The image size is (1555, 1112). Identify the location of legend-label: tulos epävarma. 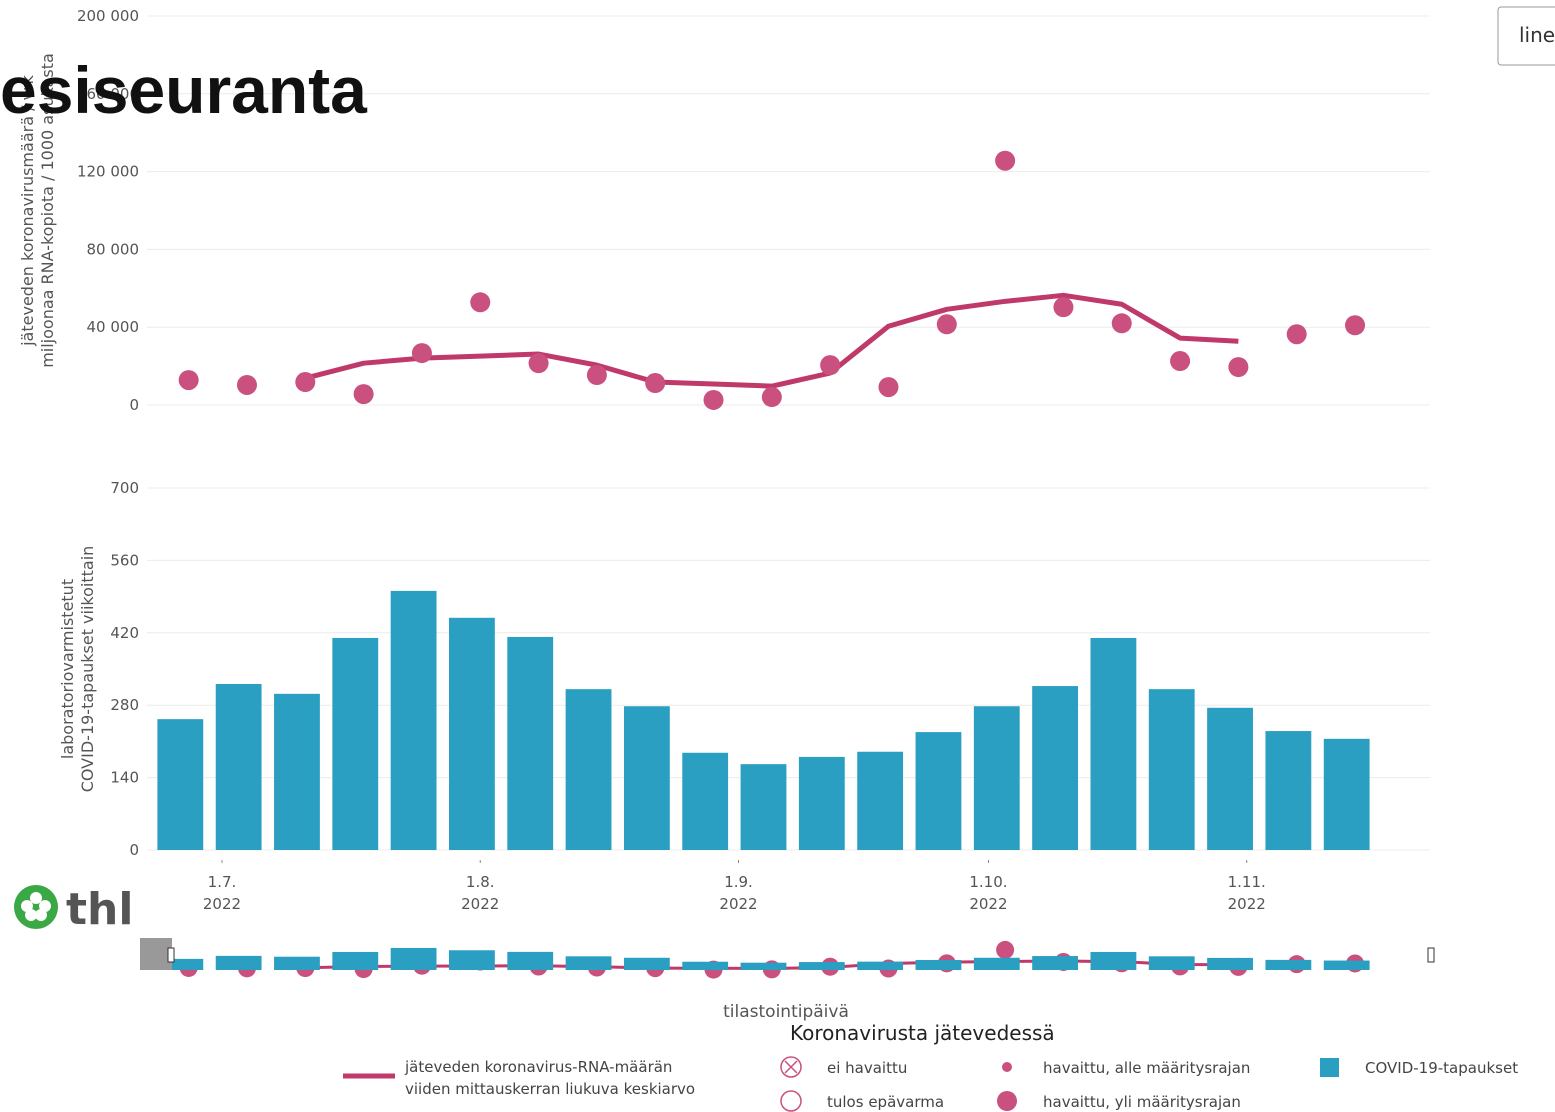
(885, 1102).